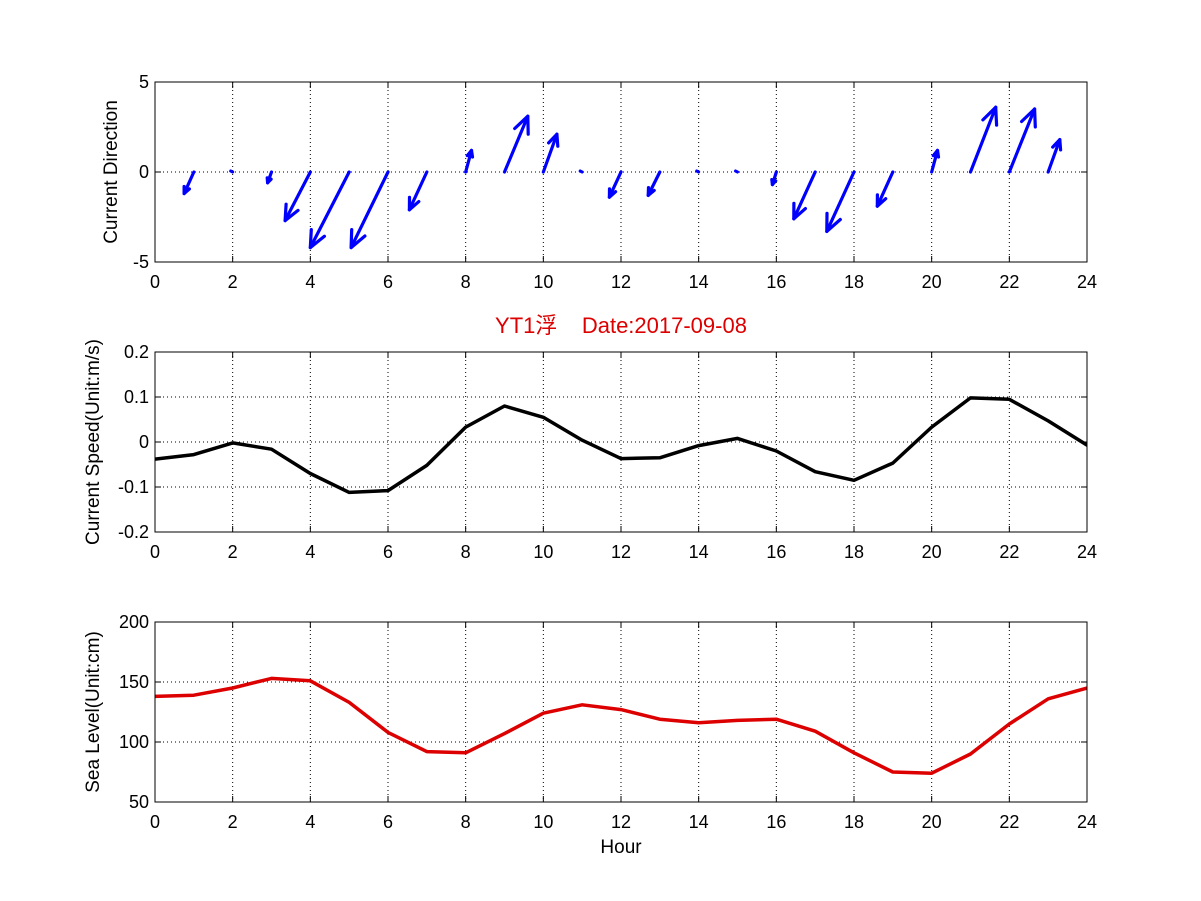  I want to click on sea-level-x-tick-label: 20, so click(932, 822).